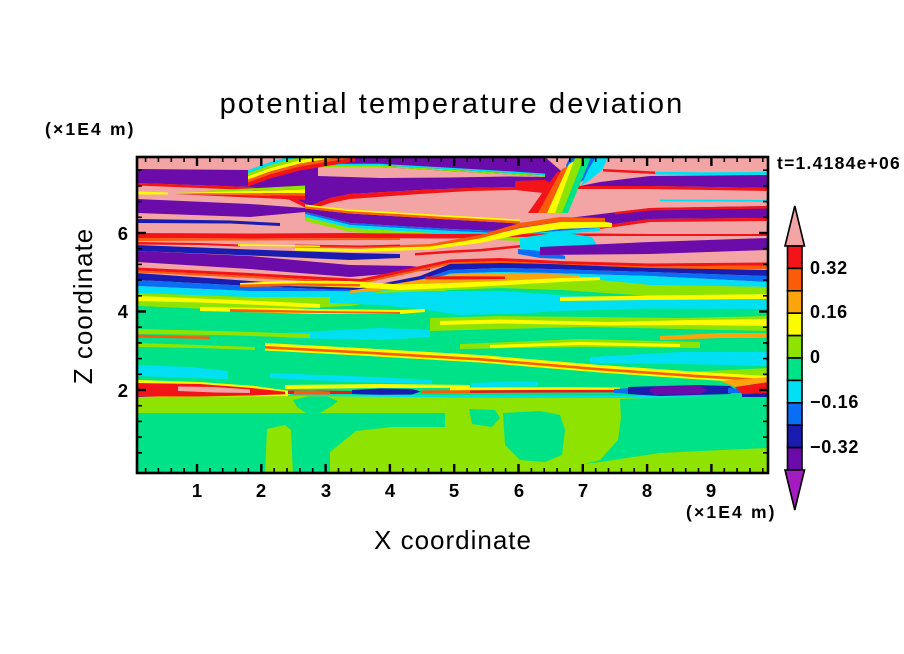  Describe the element at coordinates (197, 490) in the screenshot. I see `svg-text: 1` at that location.